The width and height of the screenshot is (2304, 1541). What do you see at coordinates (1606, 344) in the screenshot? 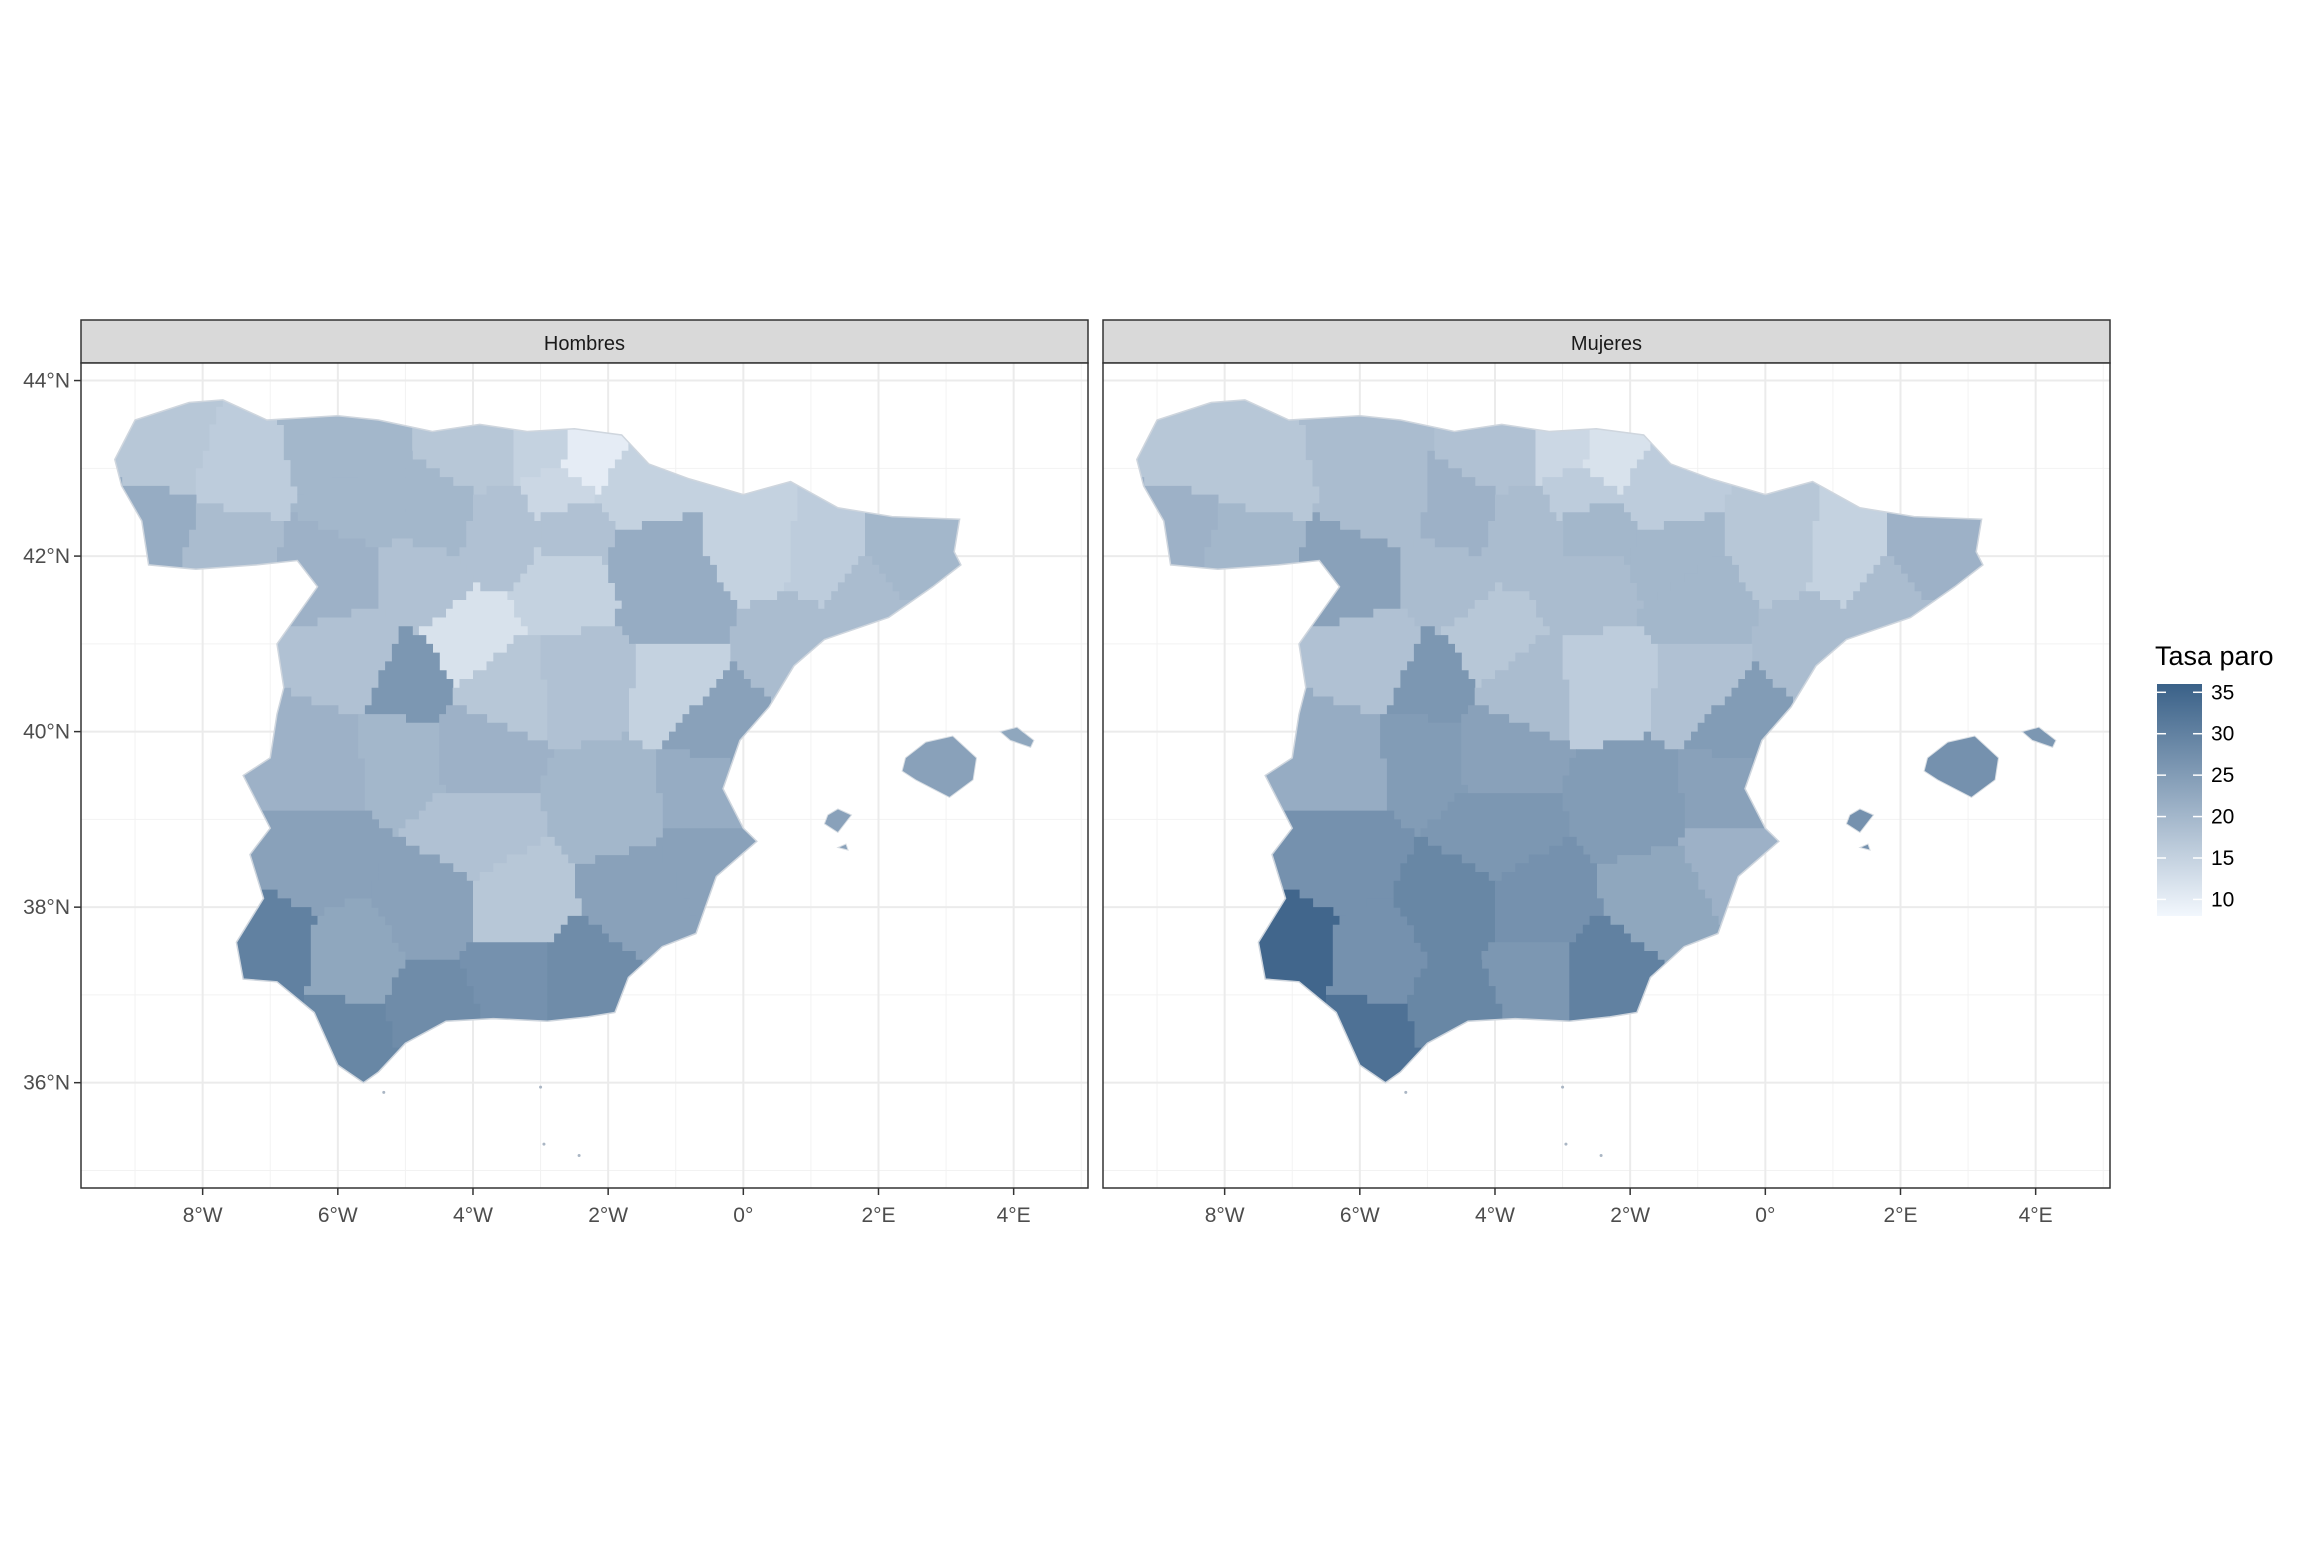
I see `facet-label-mujeres: Mujeres` at bounding box center [1606, 344].